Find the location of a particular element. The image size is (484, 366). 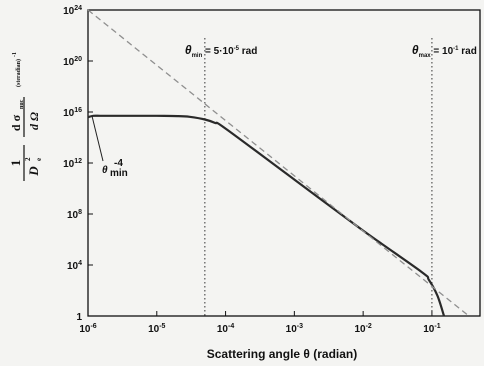

annotation-theta: θ is located at coordinates (105, 170).